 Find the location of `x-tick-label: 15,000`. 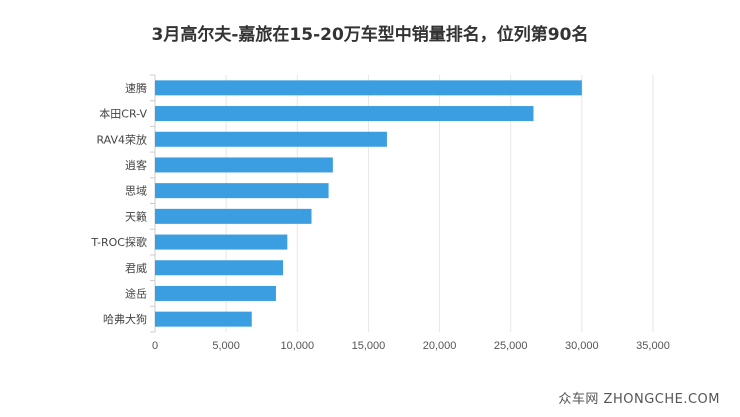

x-tick-label: 15,000 is located at coordinates (369, 346).